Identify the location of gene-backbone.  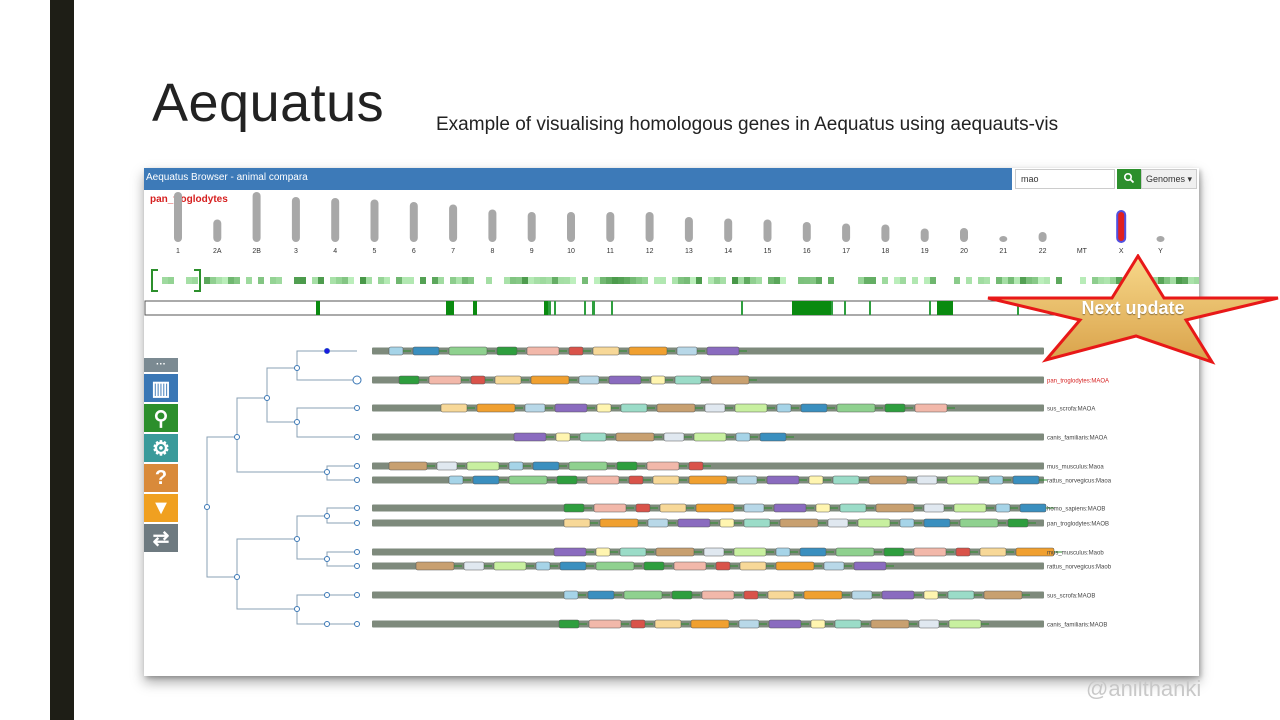
(708, 595).